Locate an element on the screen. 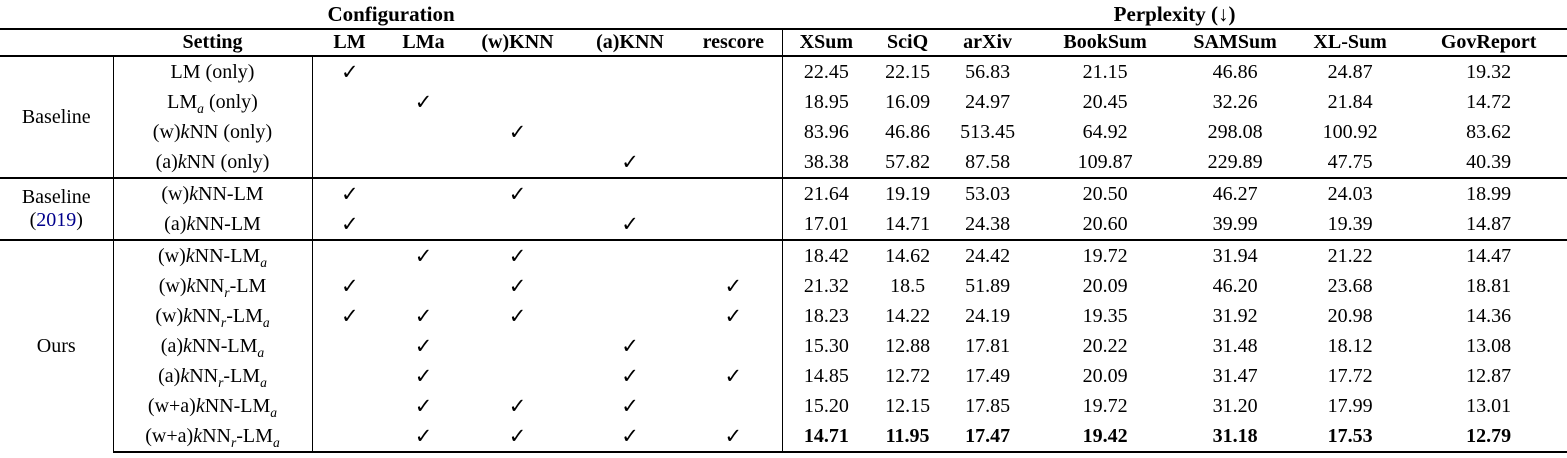 This screenshot has height=458, width=1567. value-cell-xsum: 14.71 is located at coordinates (826, 437).